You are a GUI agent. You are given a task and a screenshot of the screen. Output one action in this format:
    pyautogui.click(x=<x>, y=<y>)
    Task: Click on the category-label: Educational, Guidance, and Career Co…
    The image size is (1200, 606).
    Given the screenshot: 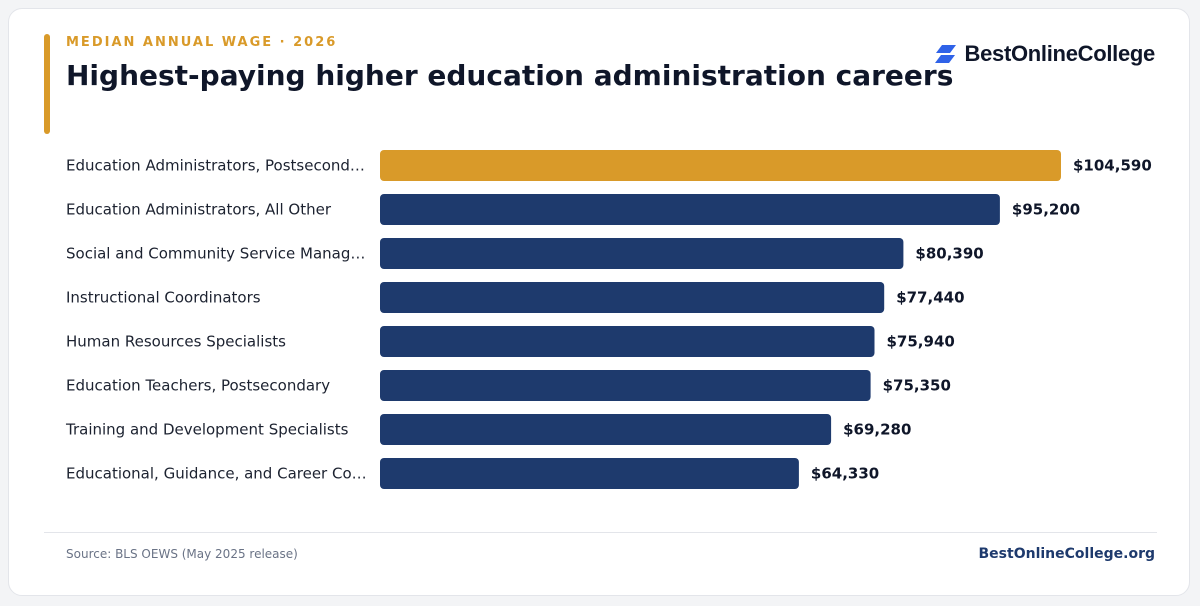 What is the action you would take?
    pyautogui.click(x=216, y=474)
    